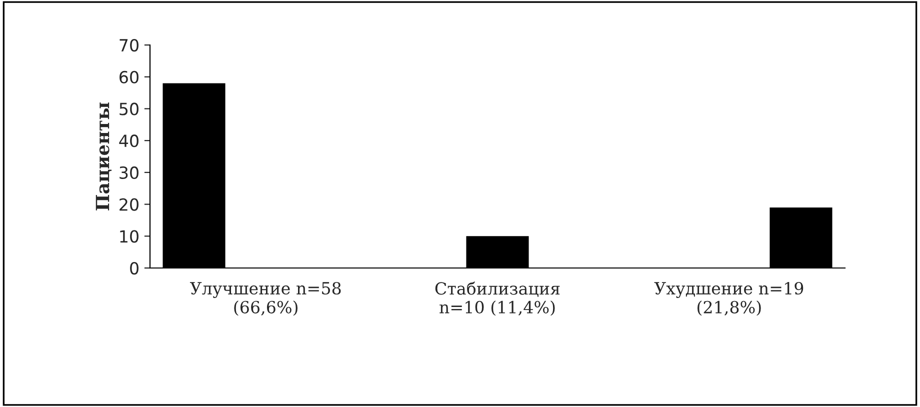 The width and height of the screenshot is (920, 407). What do you see at coordinates (129, 172) in the screenshot?
I see `y-tick-label: 30` at bounding box center [129, 172].